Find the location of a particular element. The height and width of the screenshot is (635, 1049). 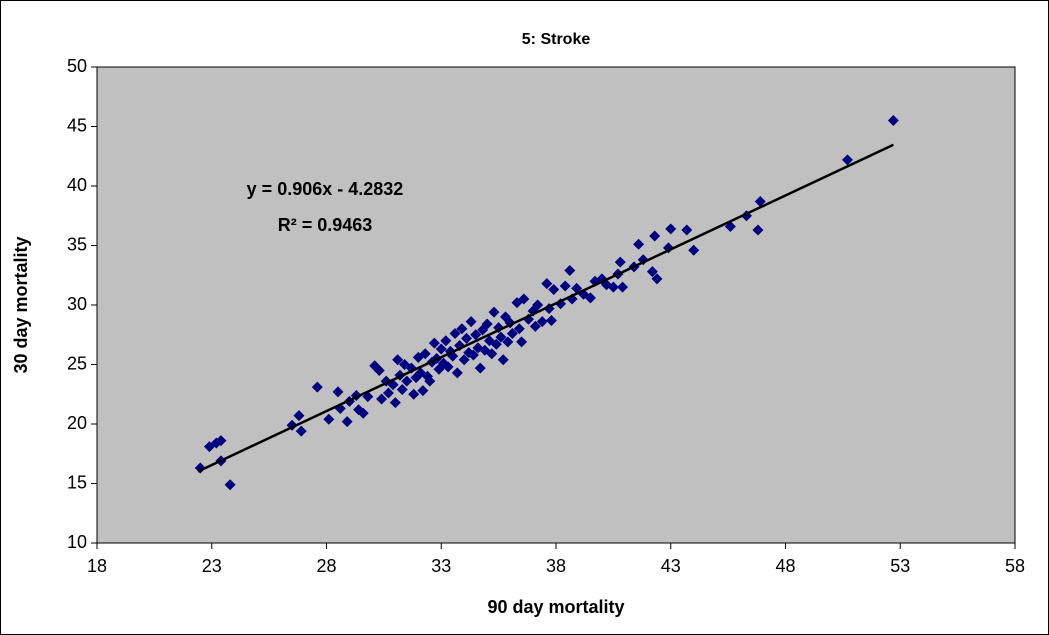

y-tick-label: 30 is located at coordinates (77, 304).